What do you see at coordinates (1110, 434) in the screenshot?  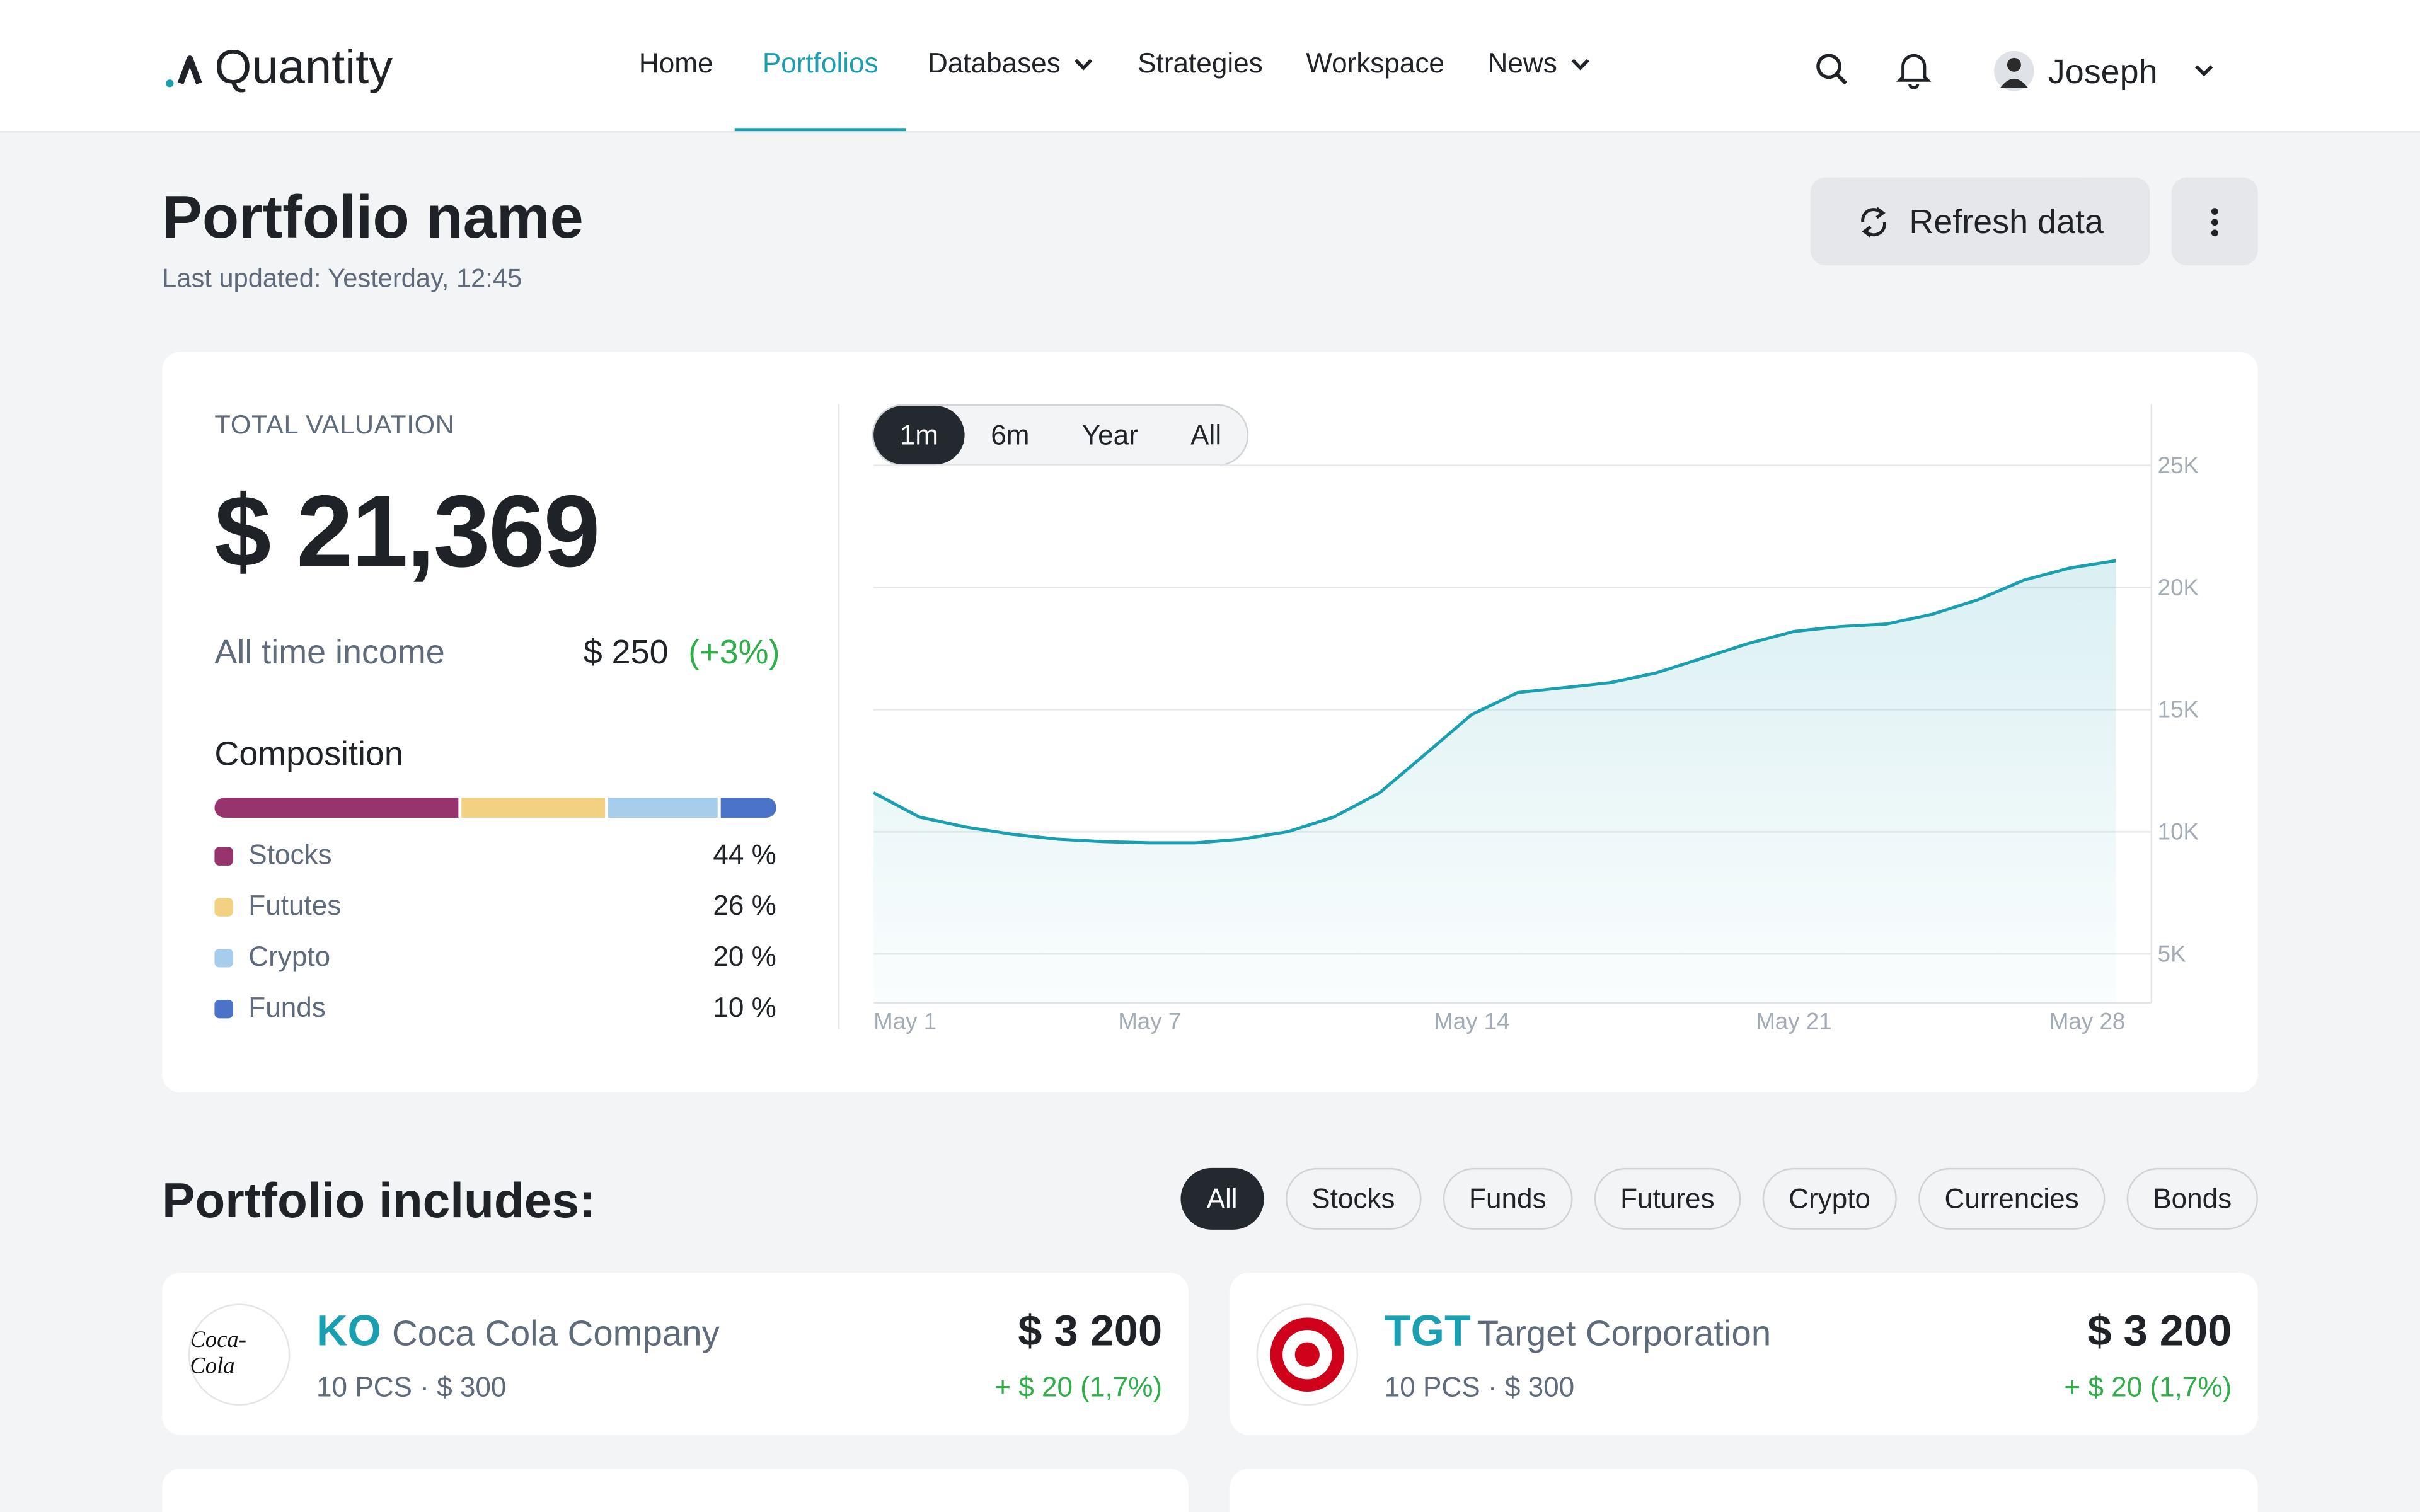 I see `range-option: Year` at bounding box center [1110, 434].